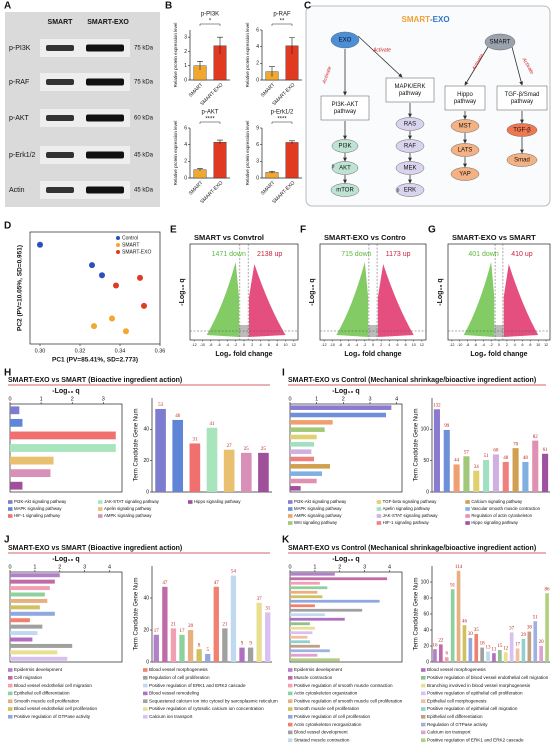  Describe the element at coordinates (174, 693) in the screenshot. I see `legend-label: Blood vessel remodeling` at that location.